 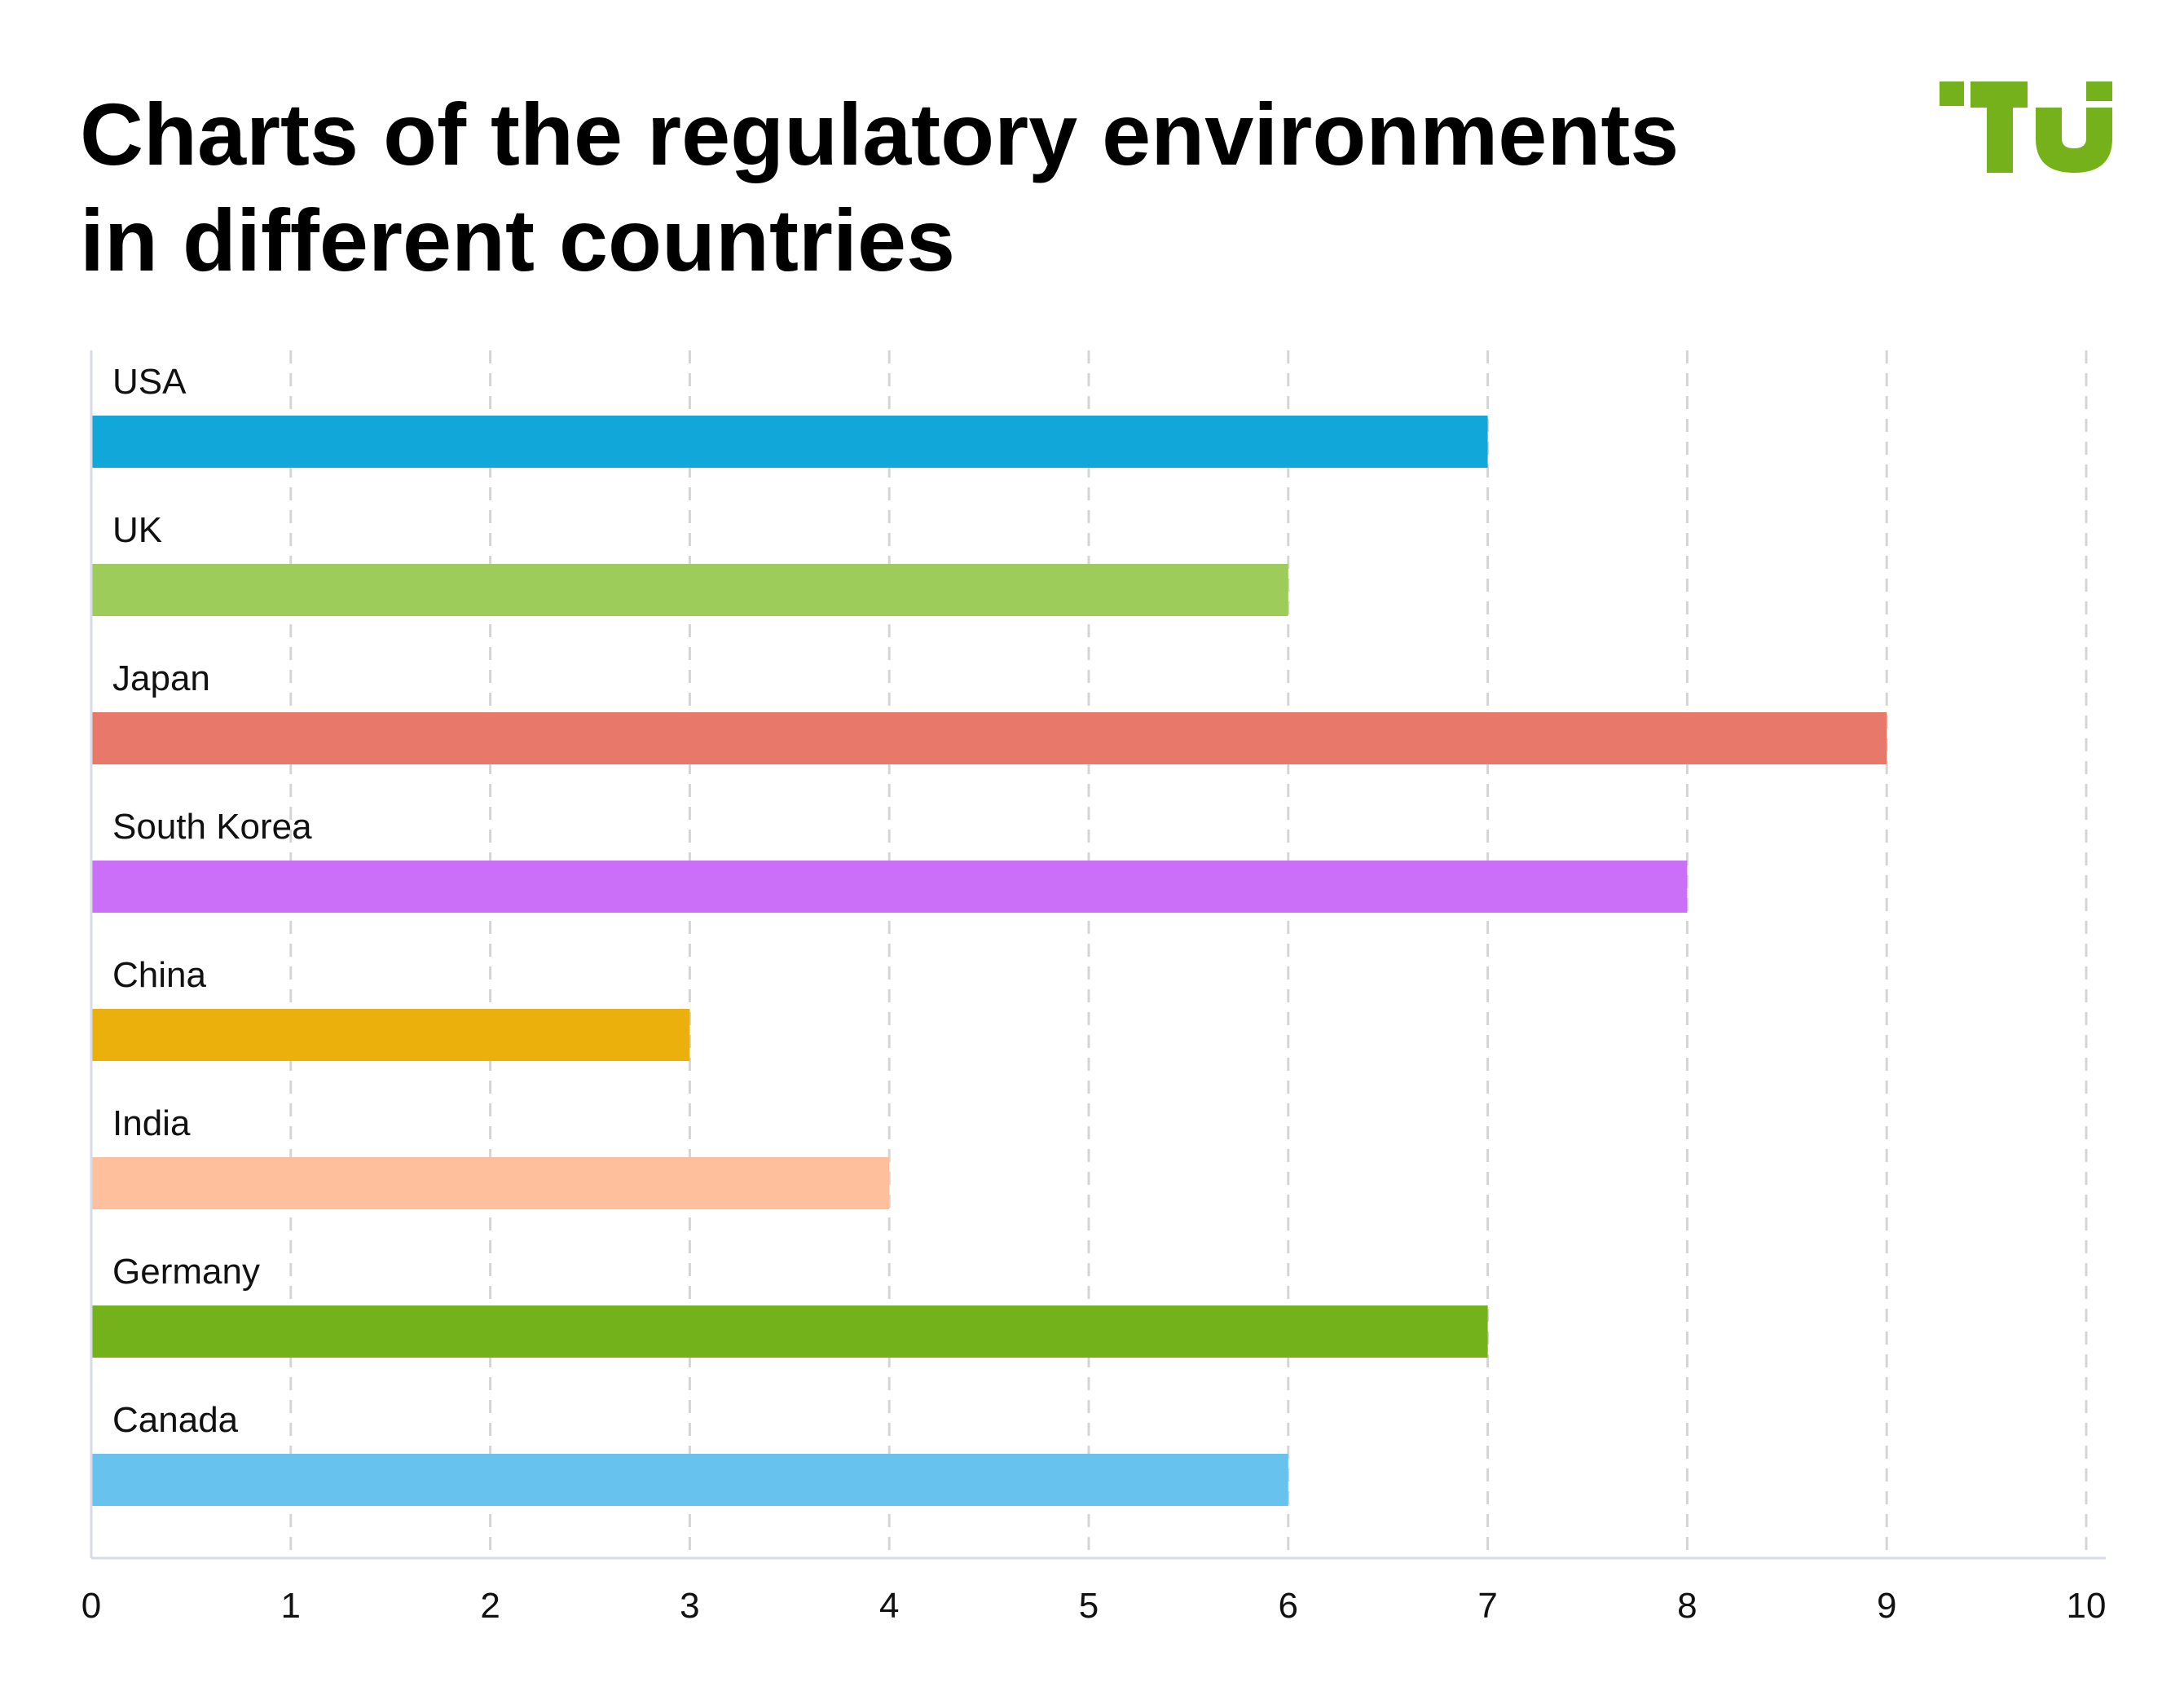 I want to click on x-tick-label-2: 2, so click(x=490, y=1606).